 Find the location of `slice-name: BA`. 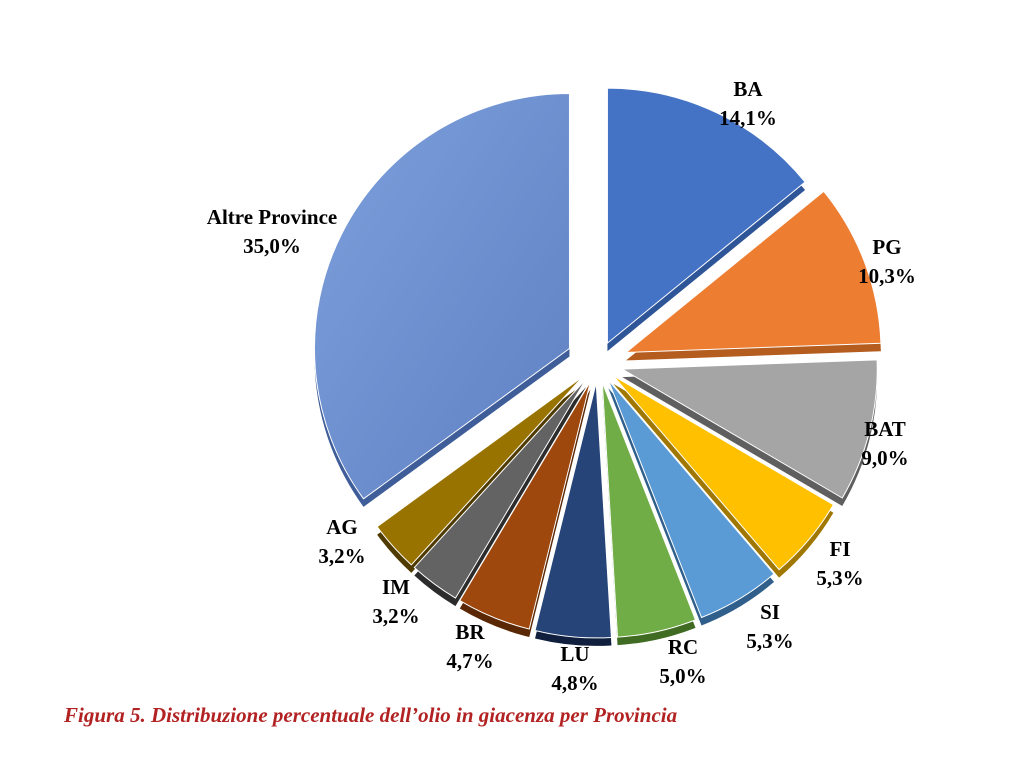

slice-name: BA is located at coordinates (748, 89).